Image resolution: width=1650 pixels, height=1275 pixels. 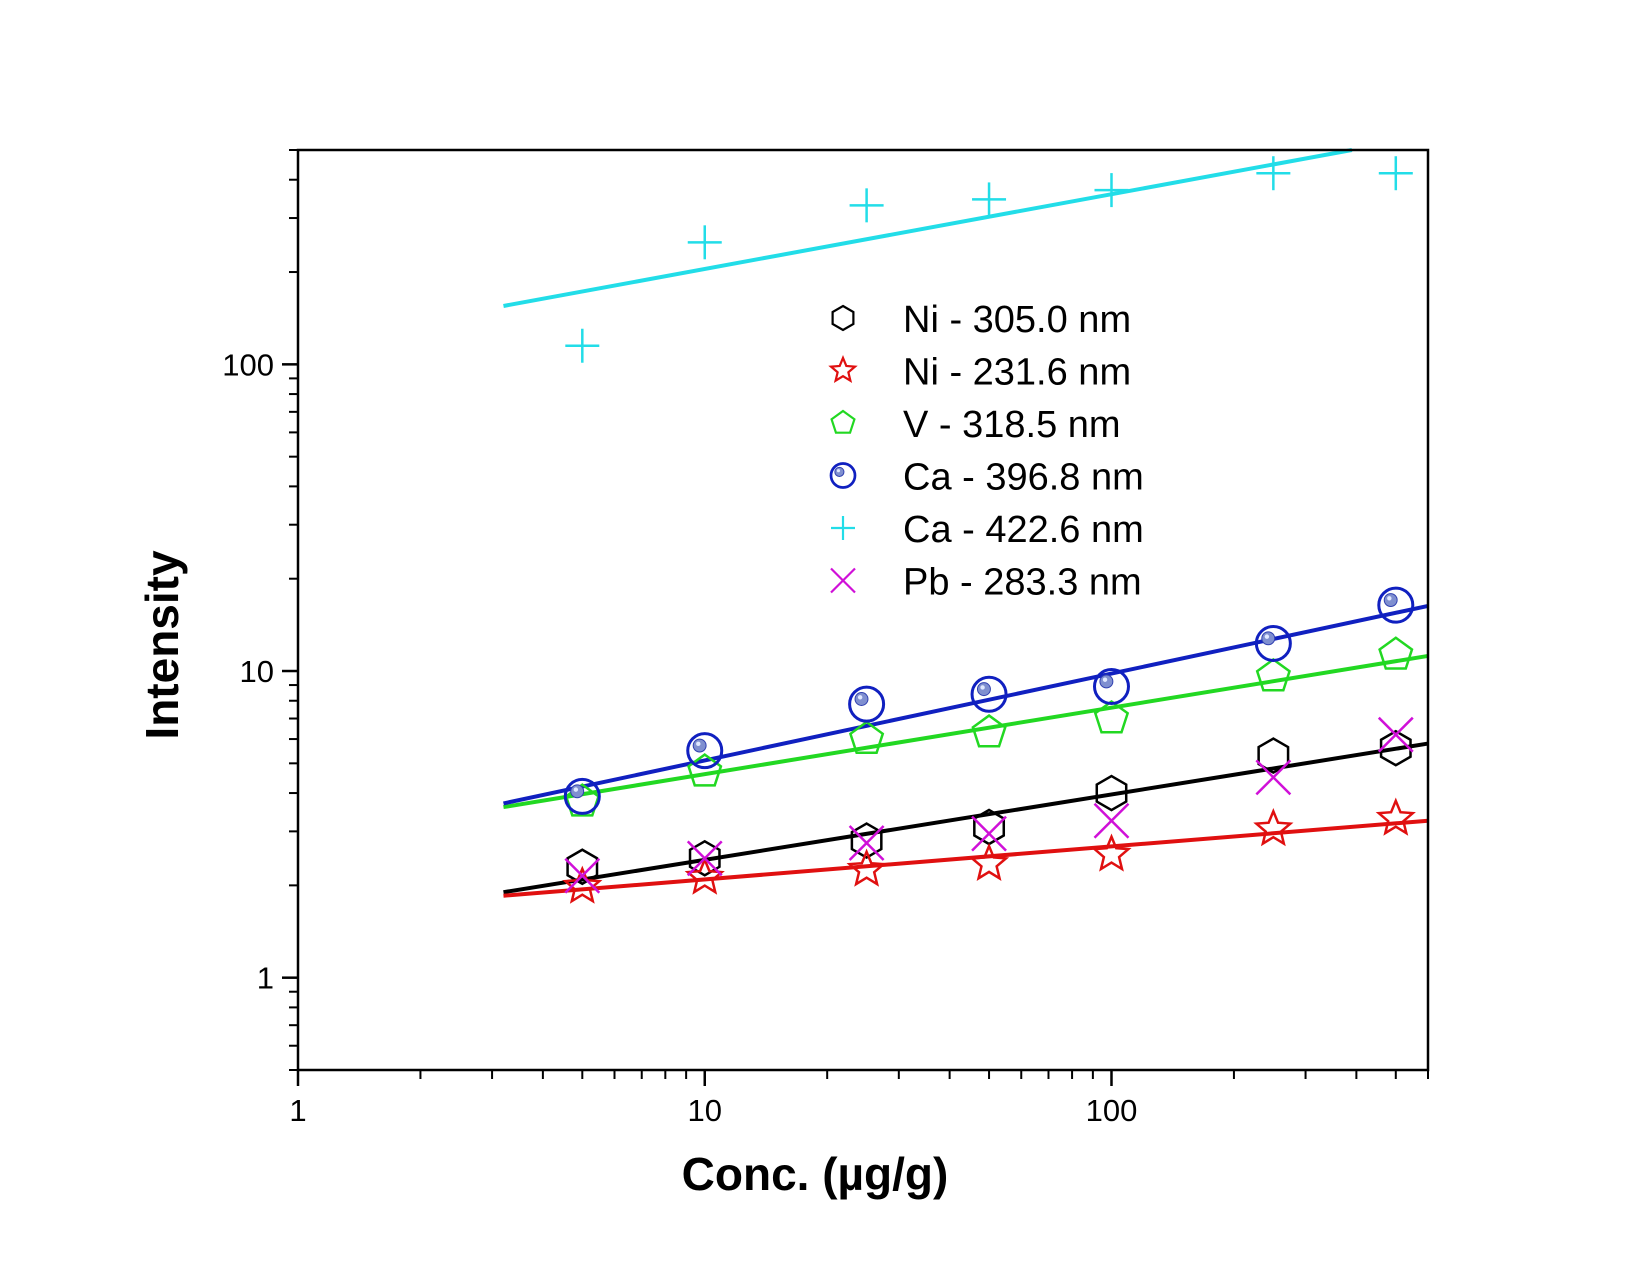 I want to click on y-tick-label: 100, so click(x=248, y=364).